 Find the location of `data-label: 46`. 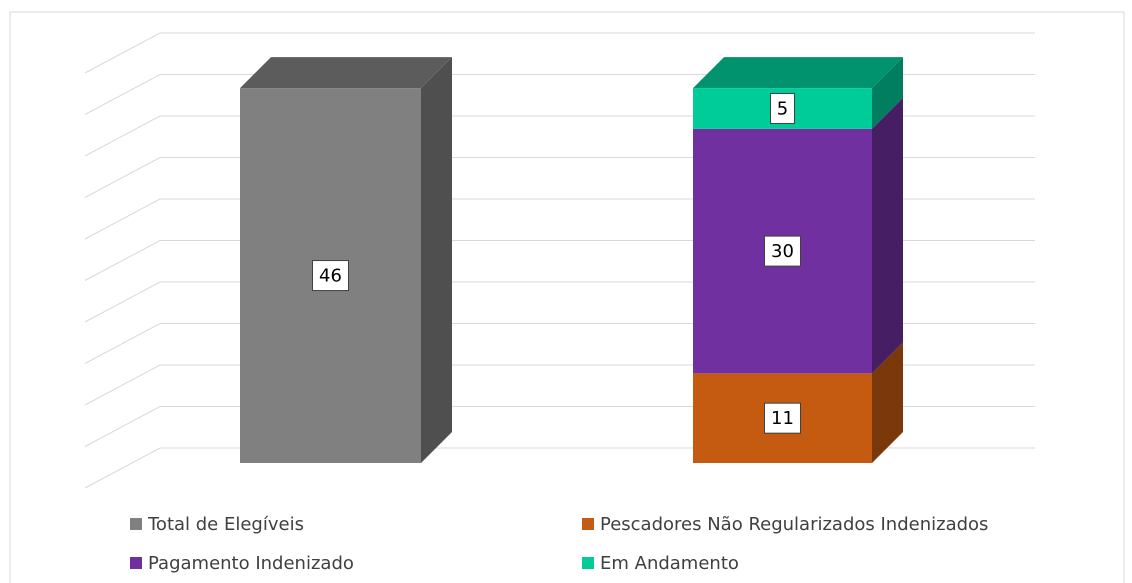

data-label: 46 is located at coordinates (330, 276).